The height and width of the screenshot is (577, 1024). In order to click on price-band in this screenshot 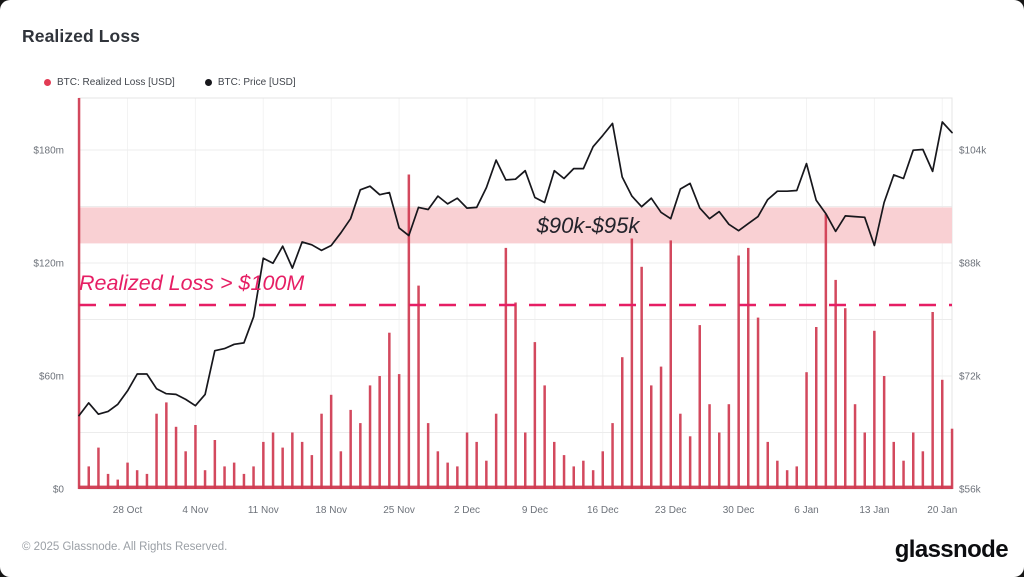, I will do `click(515, 225)`.